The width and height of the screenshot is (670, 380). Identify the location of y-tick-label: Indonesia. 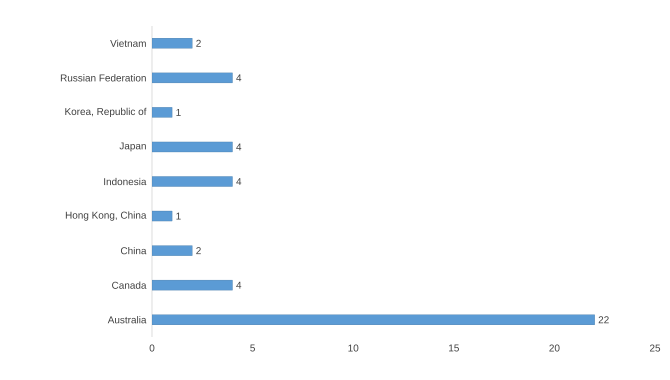
(125, 182).